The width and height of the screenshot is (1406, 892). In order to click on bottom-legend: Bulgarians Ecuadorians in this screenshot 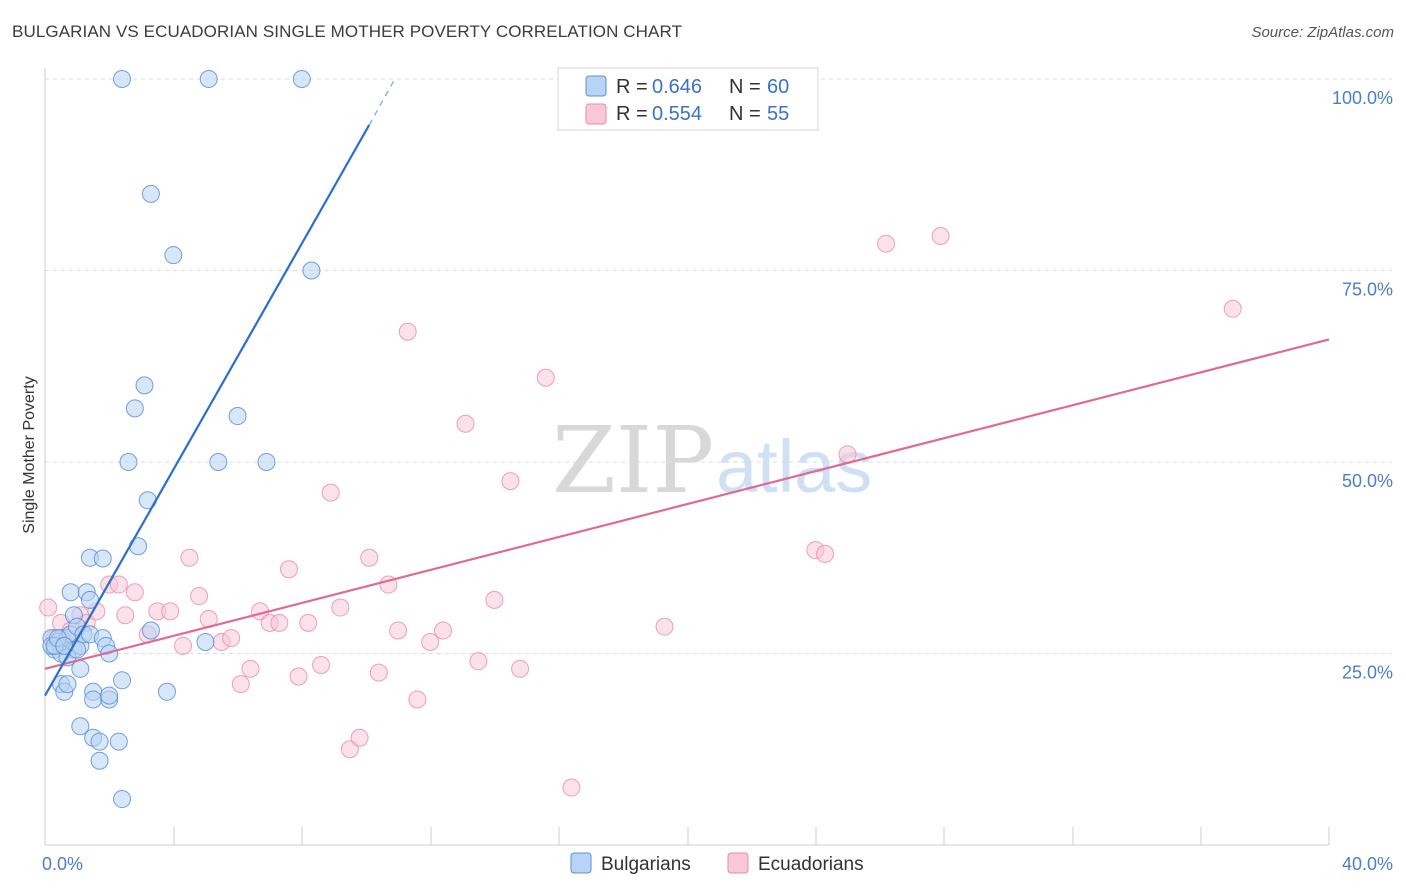, I will do `click(717, 863)`.